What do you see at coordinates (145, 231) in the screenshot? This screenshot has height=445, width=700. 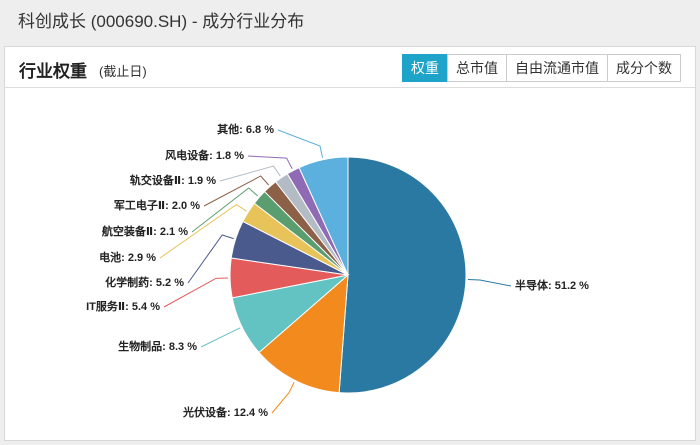 I see `data-label: 航空装备Ⅱ: 2.1 %` at bounding box center [145, 231].